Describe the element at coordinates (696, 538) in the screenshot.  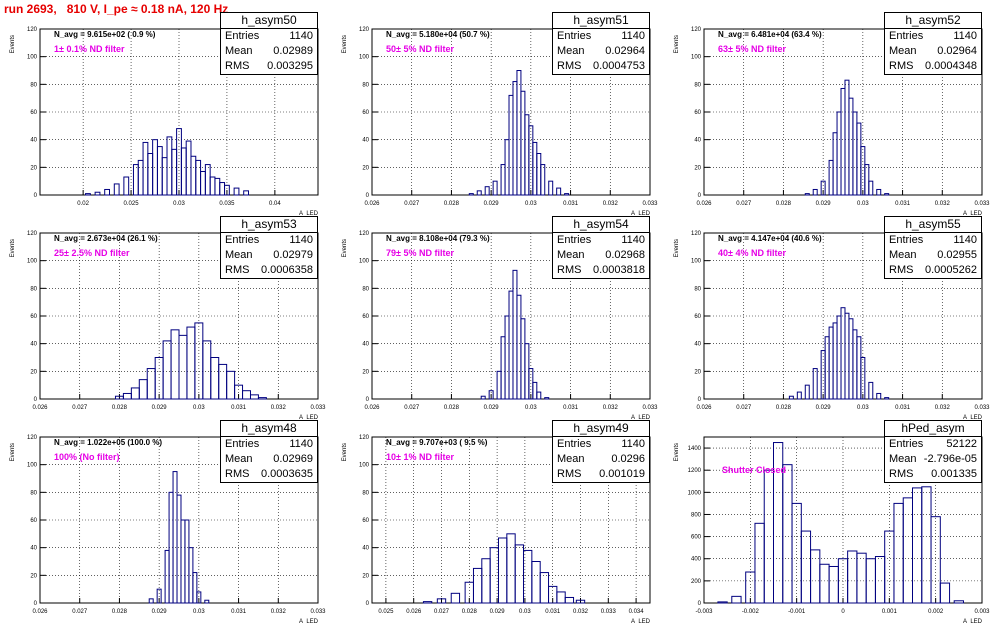
I see `y-tick-label: 600` at that location.